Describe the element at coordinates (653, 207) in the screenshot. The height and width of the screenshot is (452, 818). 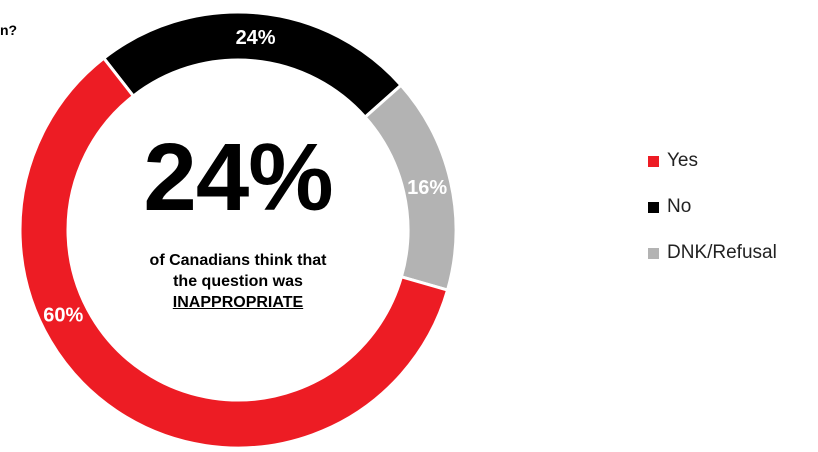
I see `legend-swatch-no` at that location.